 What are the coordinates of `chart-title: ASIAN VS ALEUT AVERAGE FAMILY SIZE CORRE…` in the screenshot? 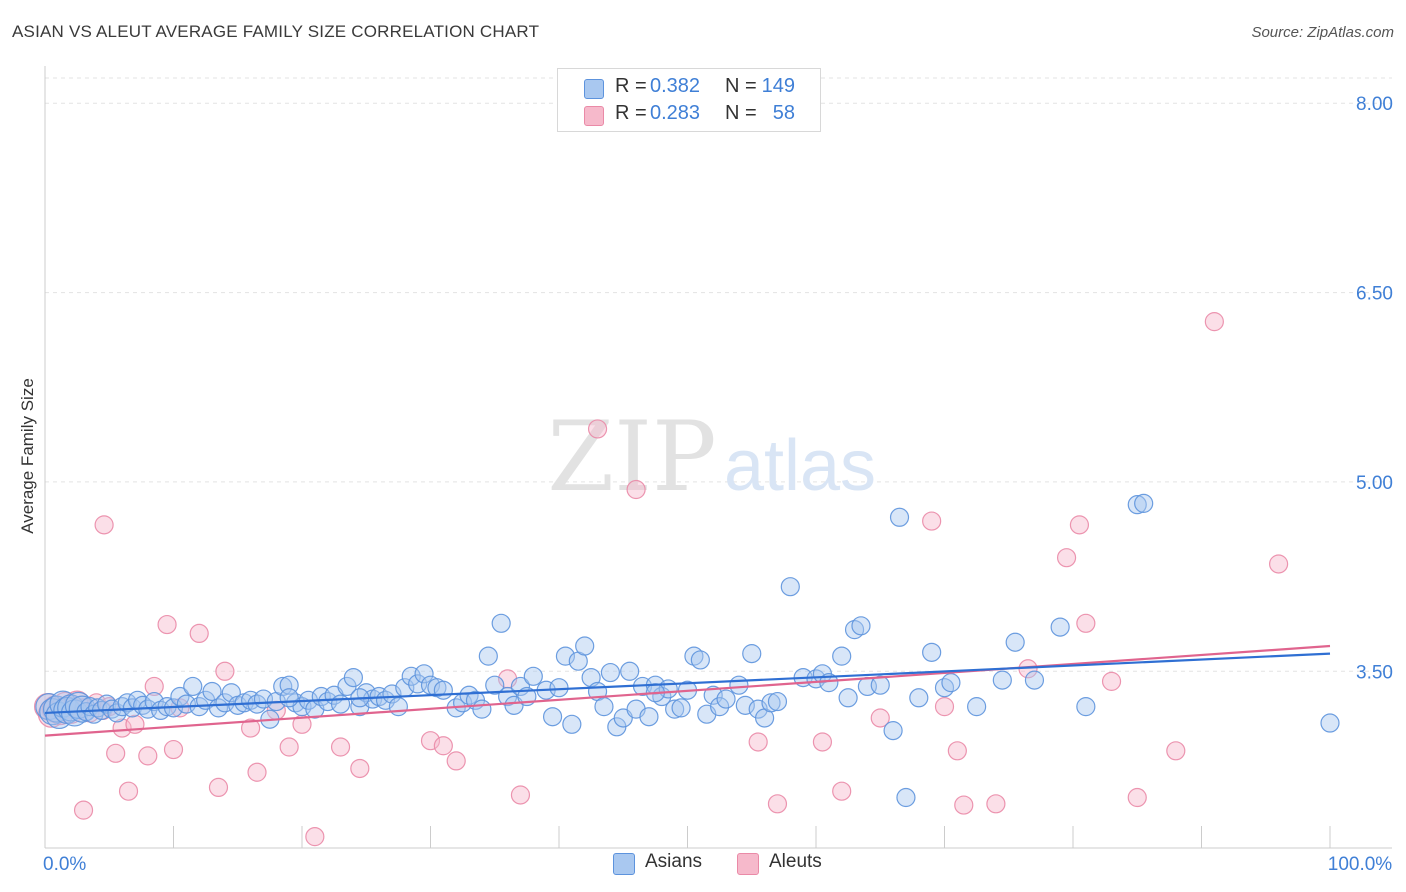 It's located at (276, 31).